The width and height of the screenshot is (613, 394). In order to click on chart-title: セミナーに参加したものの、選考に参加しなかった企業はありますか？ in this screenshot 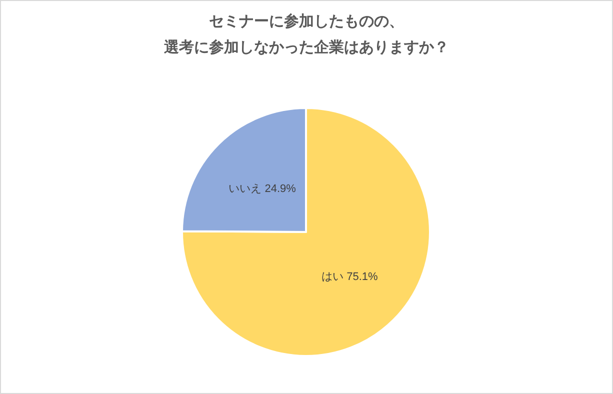, I will do `click(306, 34)`.